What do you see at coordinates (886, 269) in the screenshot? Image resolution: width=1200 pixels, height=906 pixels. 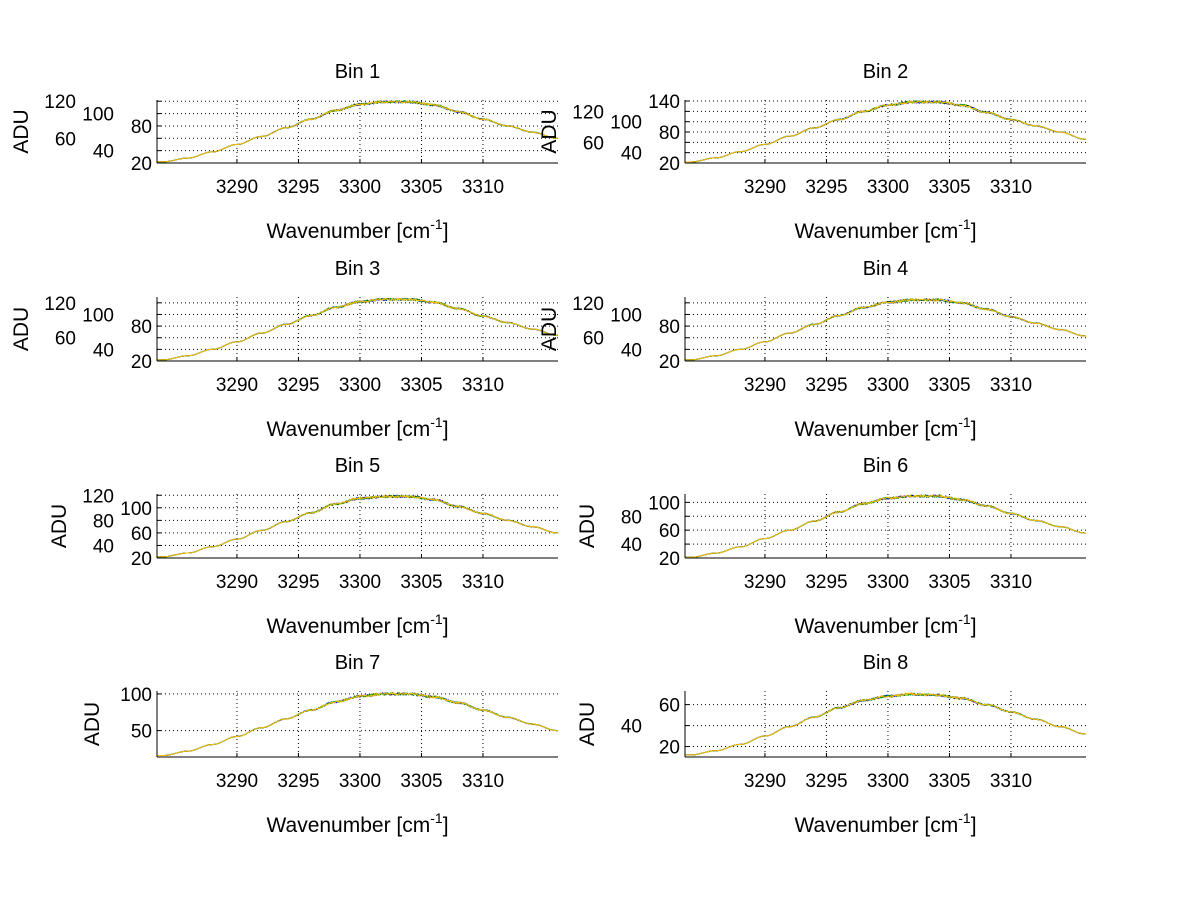 I see `subplot-title: Bin 4` at bounding box center [886, 269].